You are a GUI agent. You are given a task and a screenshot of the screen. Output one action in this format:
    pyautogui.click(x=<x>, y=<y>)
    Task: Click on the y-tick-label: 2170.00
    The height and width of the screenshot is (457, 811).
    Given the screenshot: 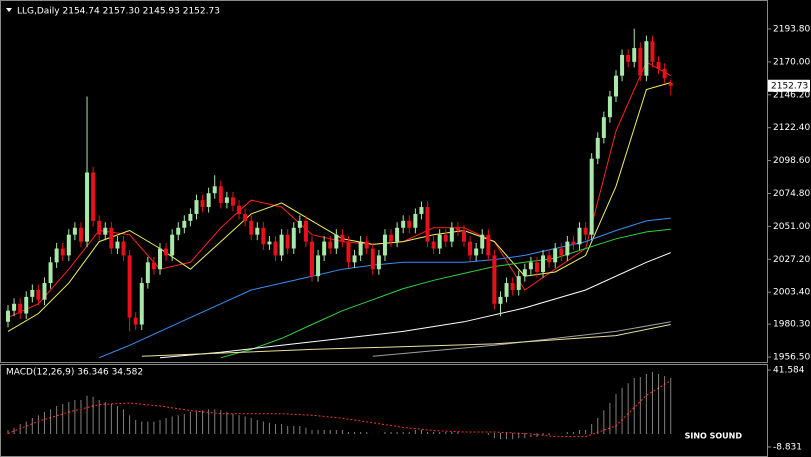 What is the action you would take?
    pyautogui.click(x=791, y=62)
    